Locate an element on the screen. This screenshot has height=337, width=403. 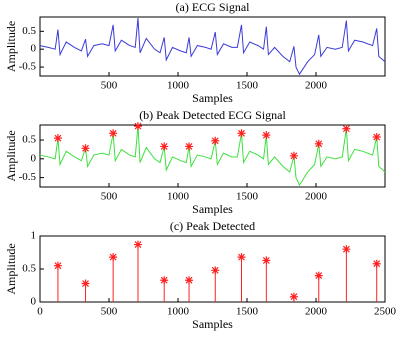
chart-title: (c) Peak Detected is located at coordinates (212, 226).